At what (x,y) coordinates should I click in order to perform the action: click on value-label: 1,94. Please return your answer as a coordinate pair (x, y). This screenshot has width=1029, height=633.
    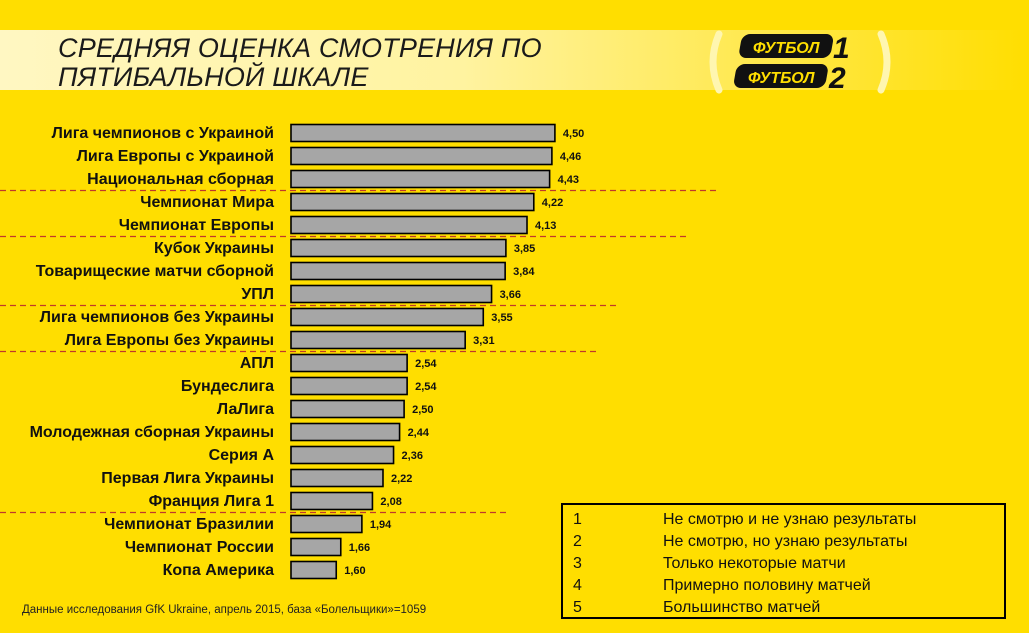
    Looking at the image, I should click on (381, 525).